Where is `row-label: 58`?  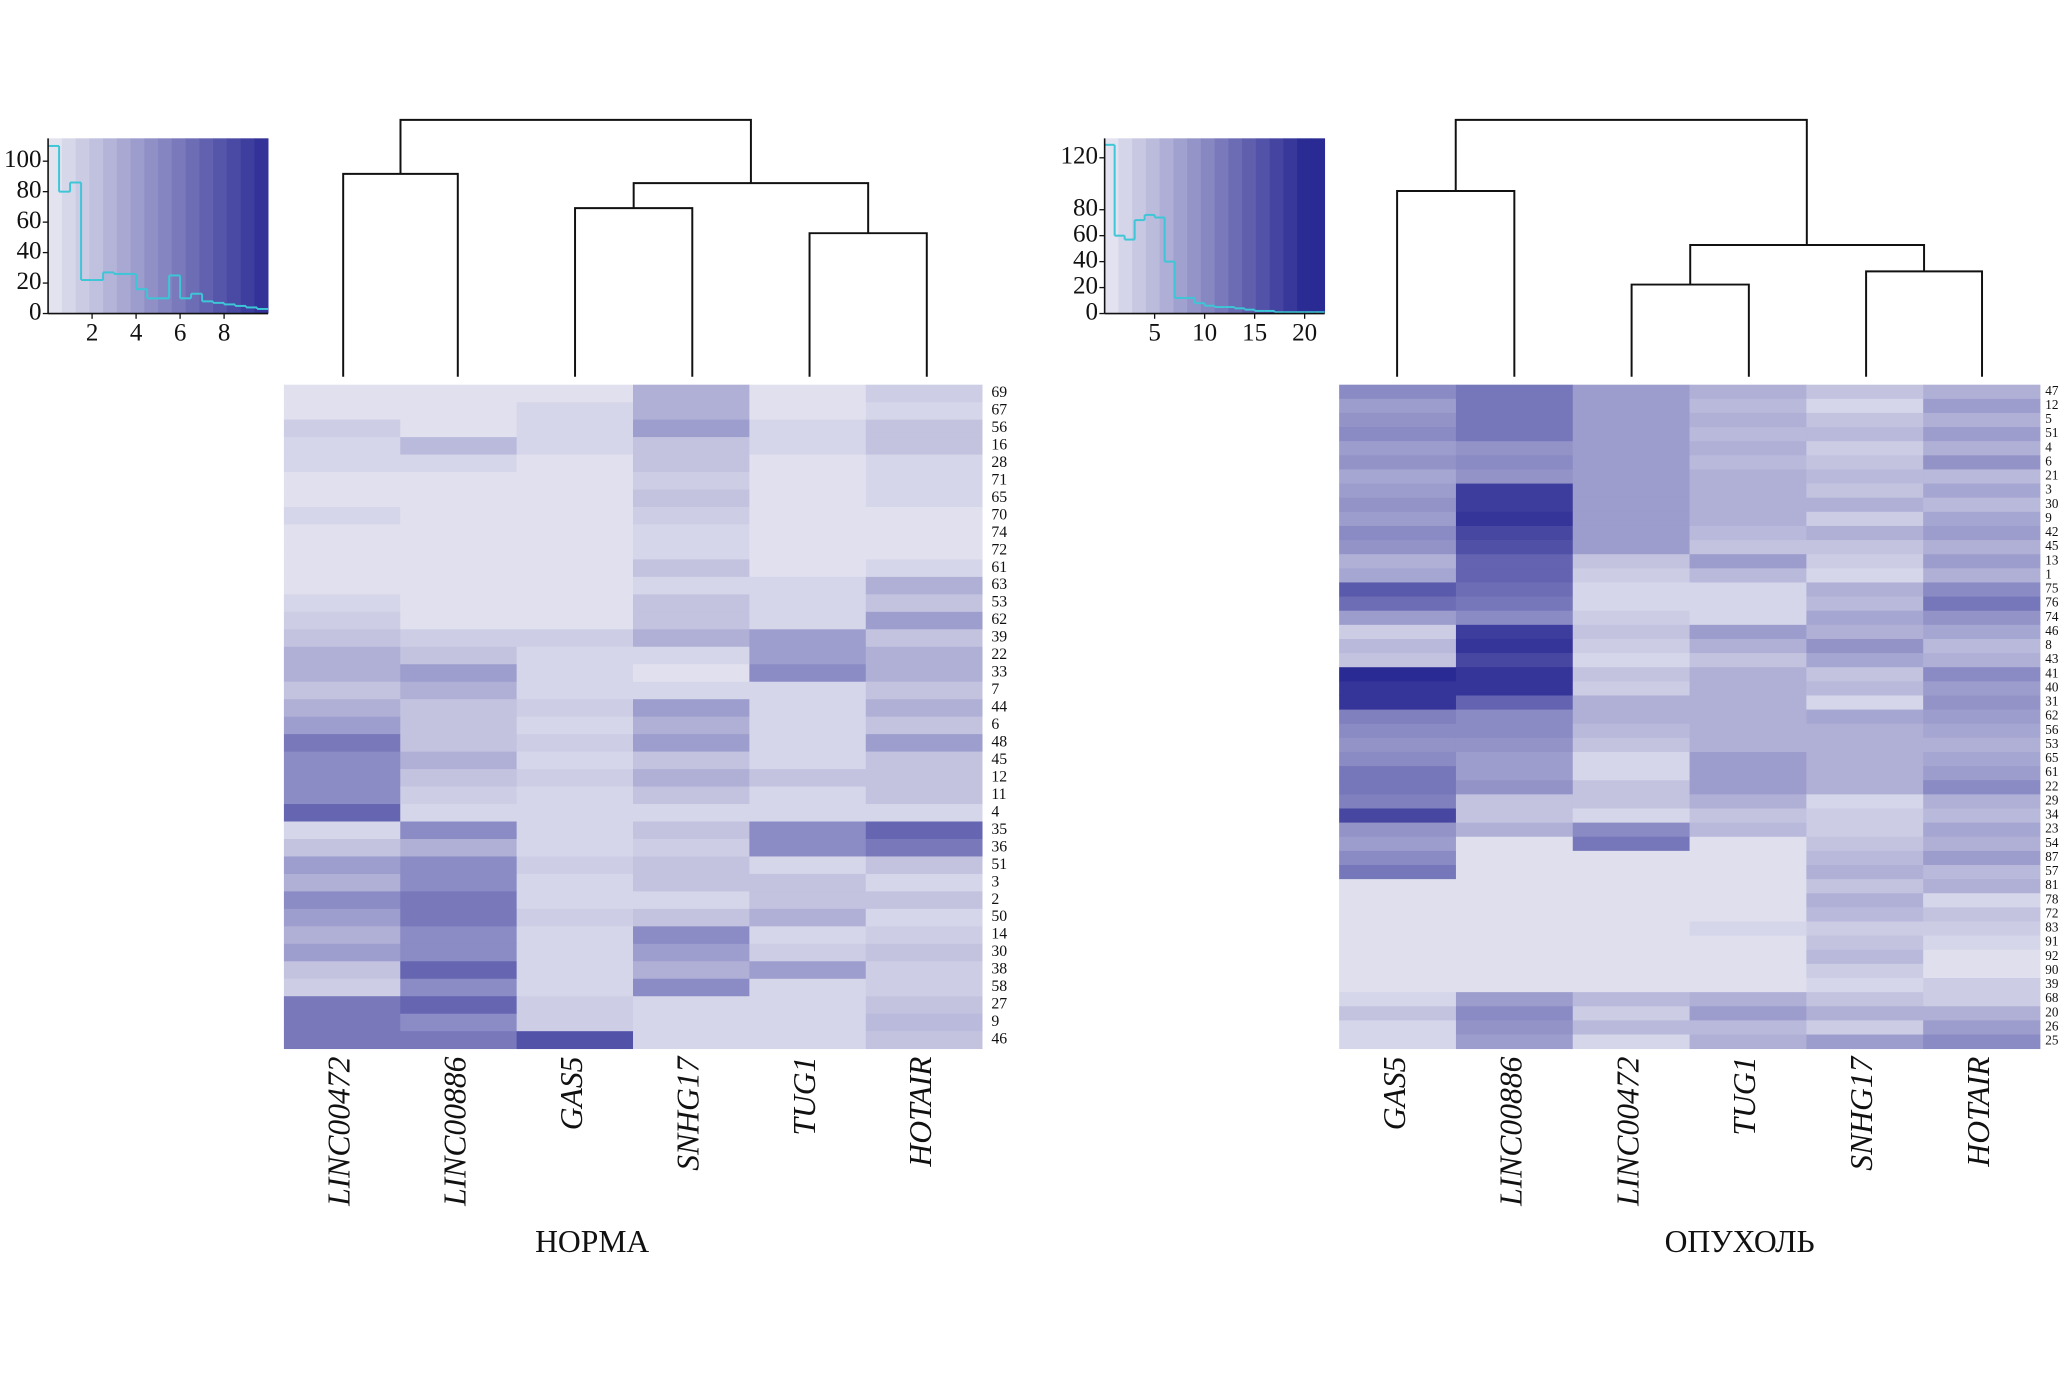 row-label: 58 is located at coordinates (999, 986).